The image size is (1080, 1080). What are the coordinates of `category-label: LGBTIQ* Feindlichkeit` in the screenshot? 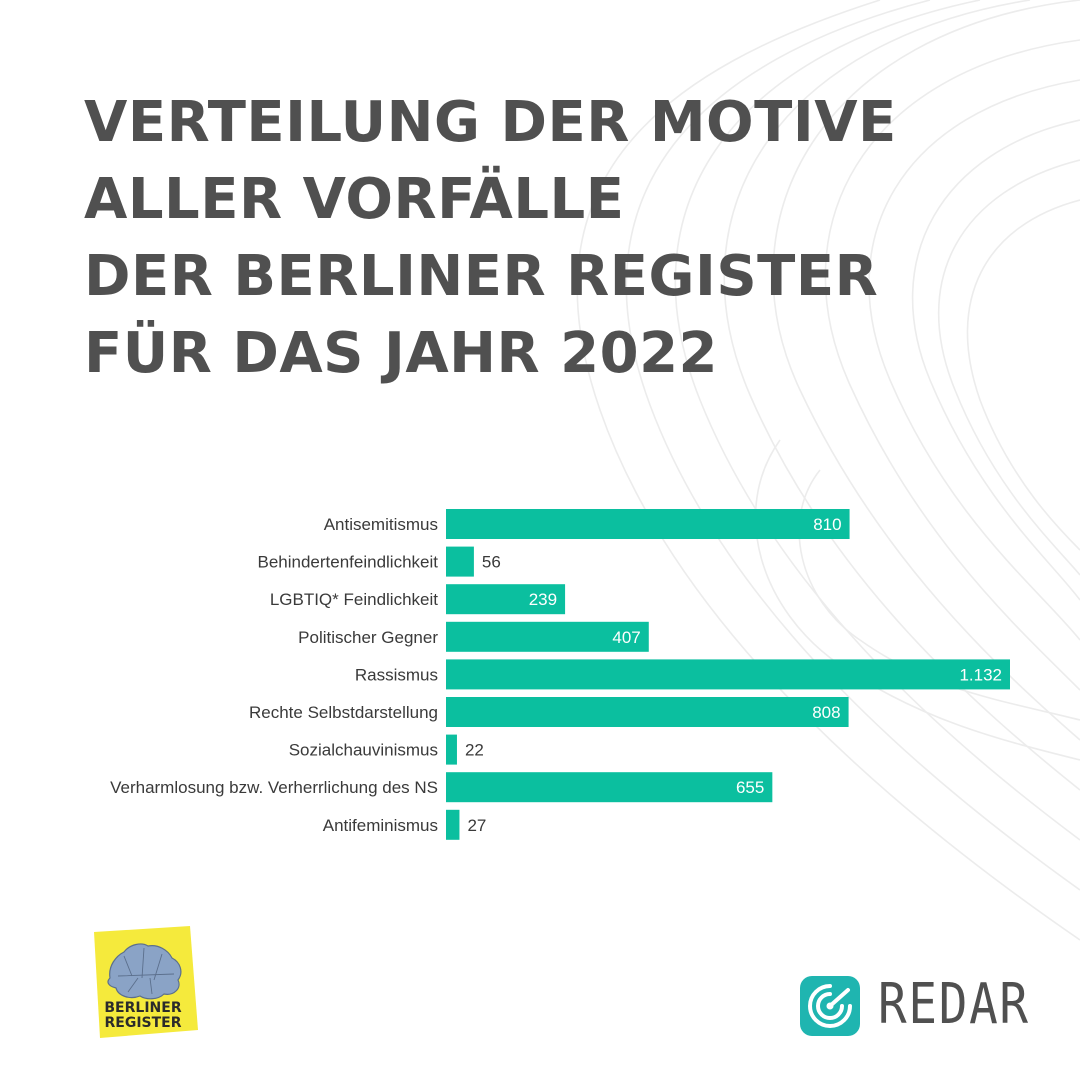 It's located at (354, 599).